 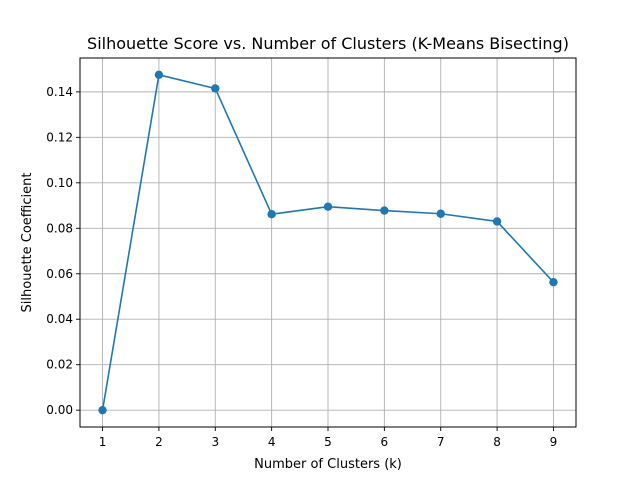 I want to click on y-axis-label: Silhouette Coefficient, so click(x=27, y=243).